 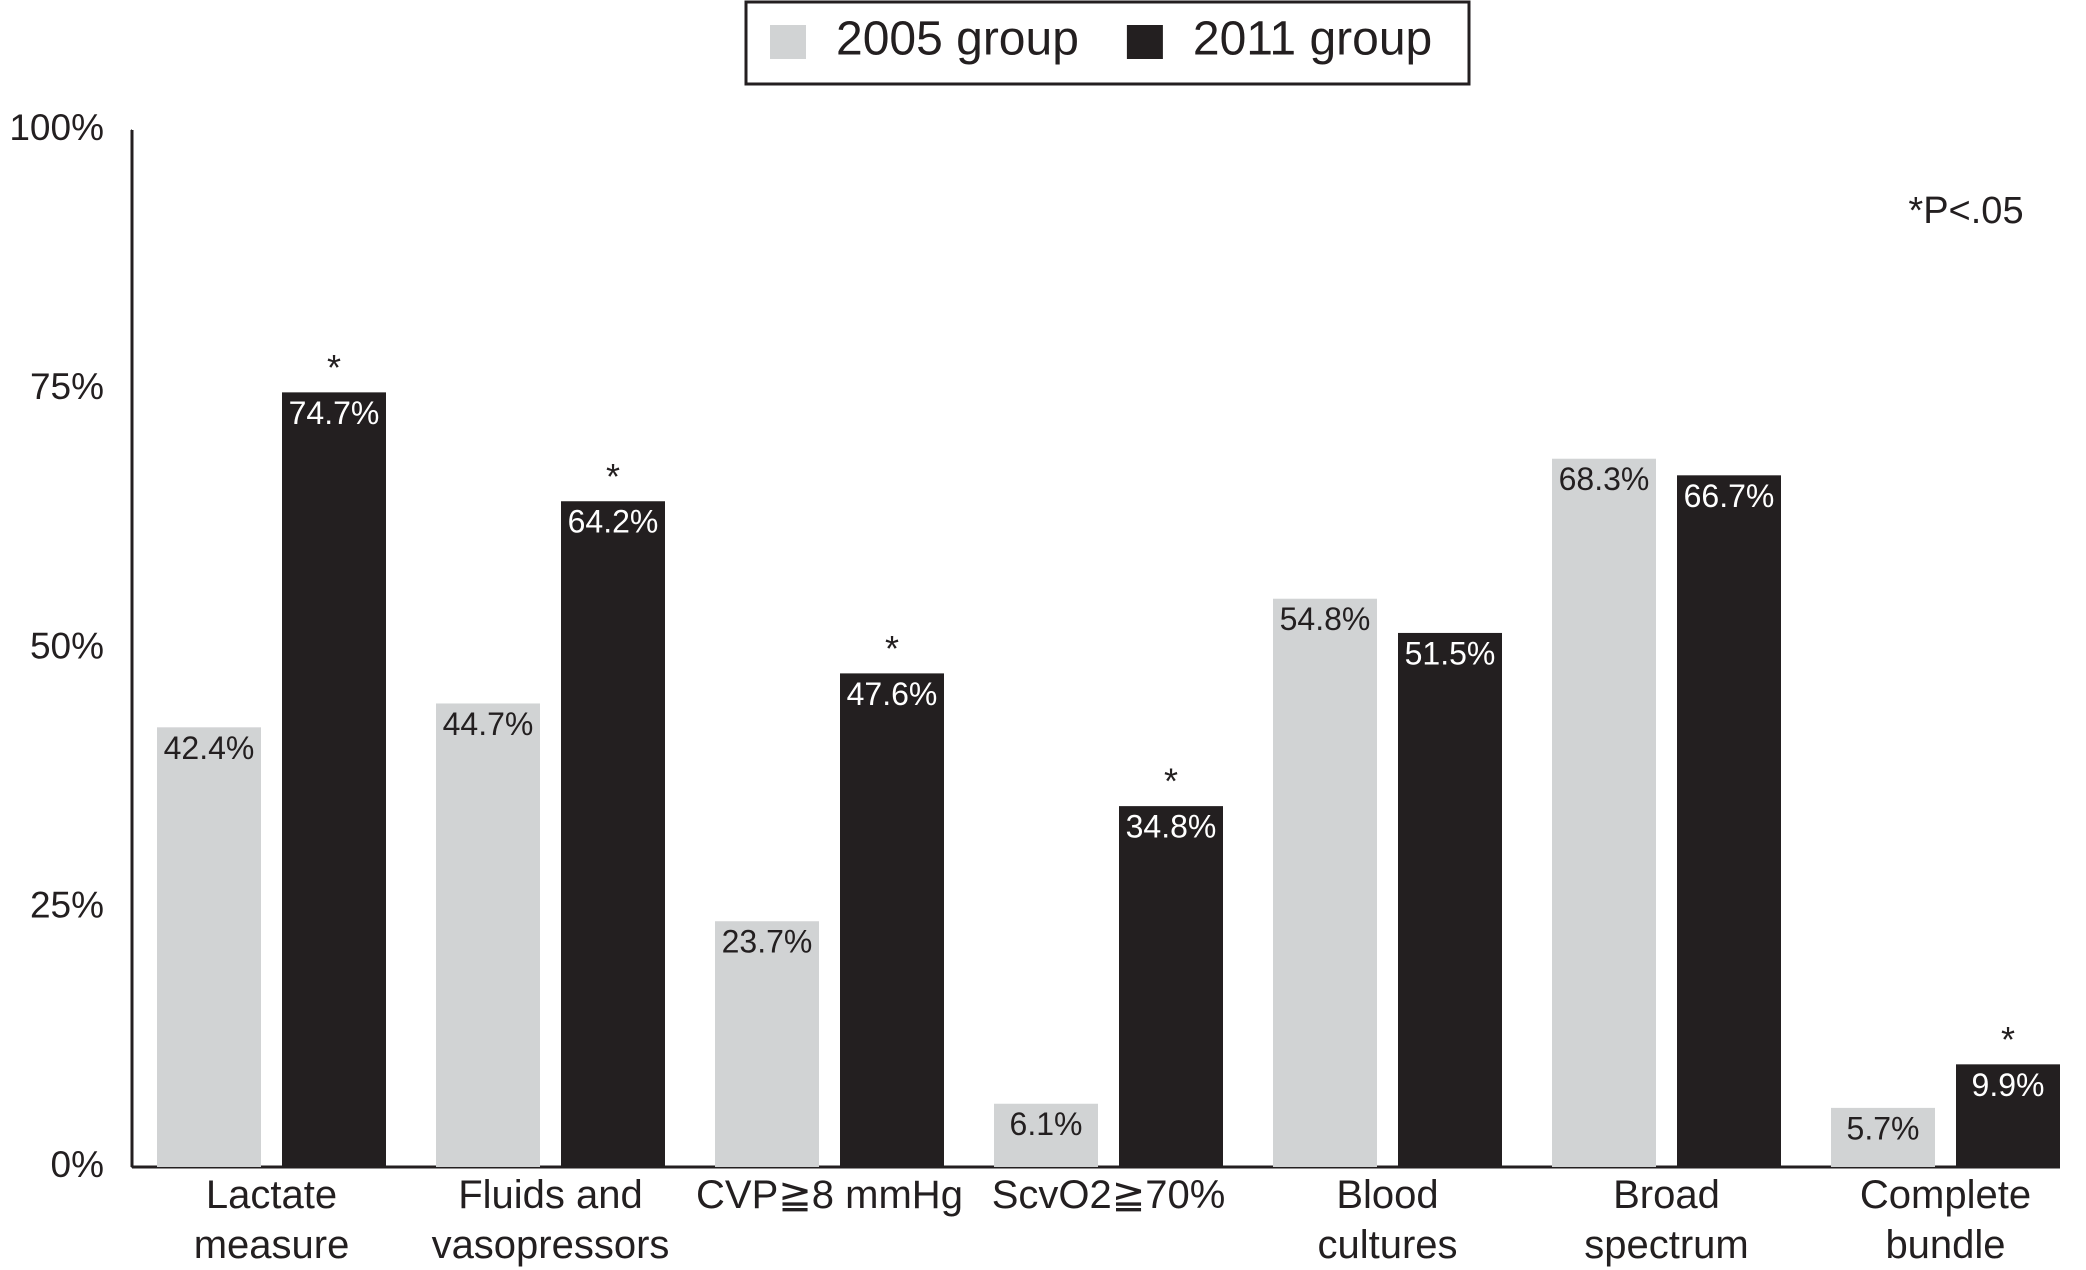 What do you see at coordinates (767, 942) in the screenshot?
I see `value-label: 23.7%` at bounding box center [767, 942].